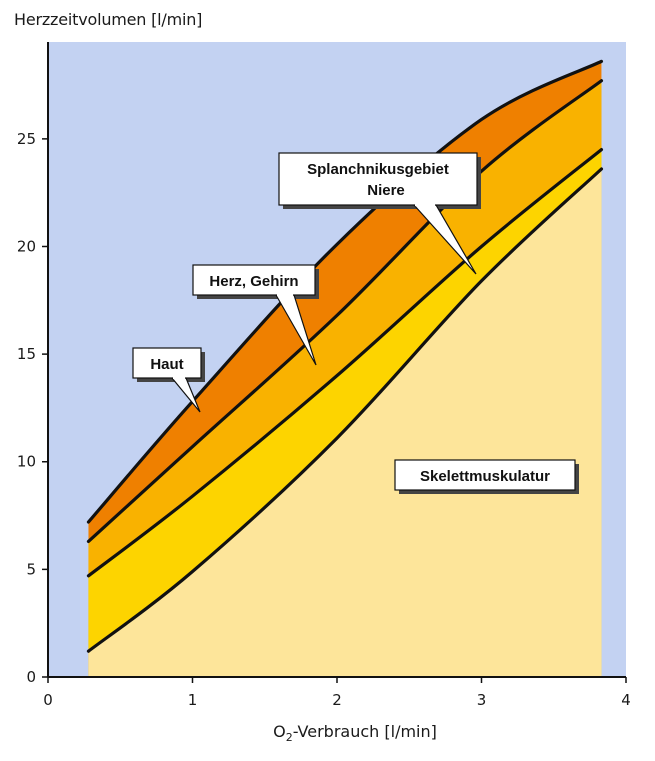 The width and height of the screenshot is (655, 761). I want to click on annotation-herz-gehirn-text: Herz, Gehirn, so click(253, 281).